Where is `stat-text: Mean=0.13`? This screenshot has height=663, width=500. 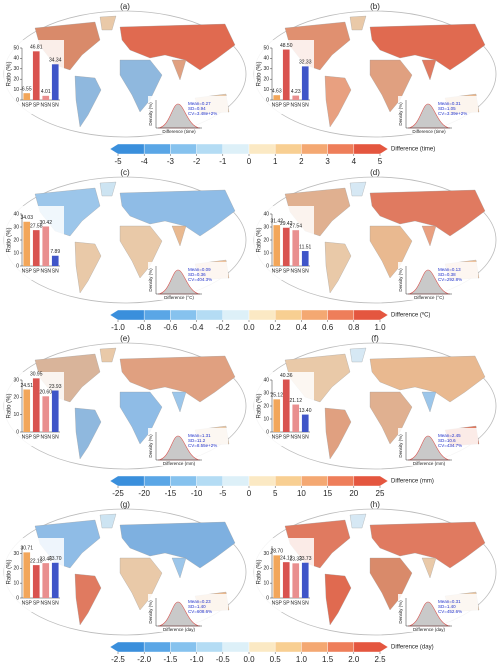
stat-text: Mean=0.13 is located at coordinates (449, 269).